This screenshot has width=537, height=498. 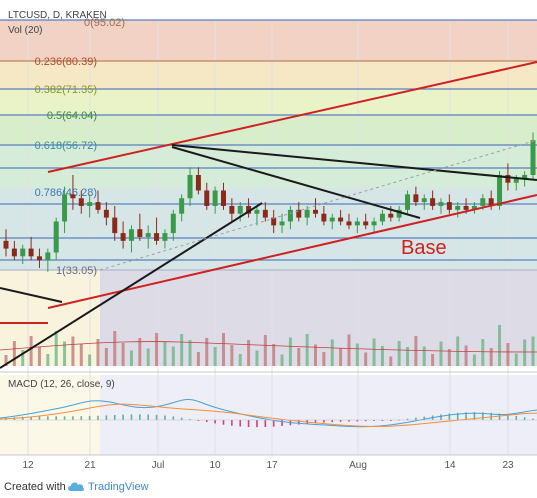 I want to click on upper-triangle-line, so click(x=354, y=162).